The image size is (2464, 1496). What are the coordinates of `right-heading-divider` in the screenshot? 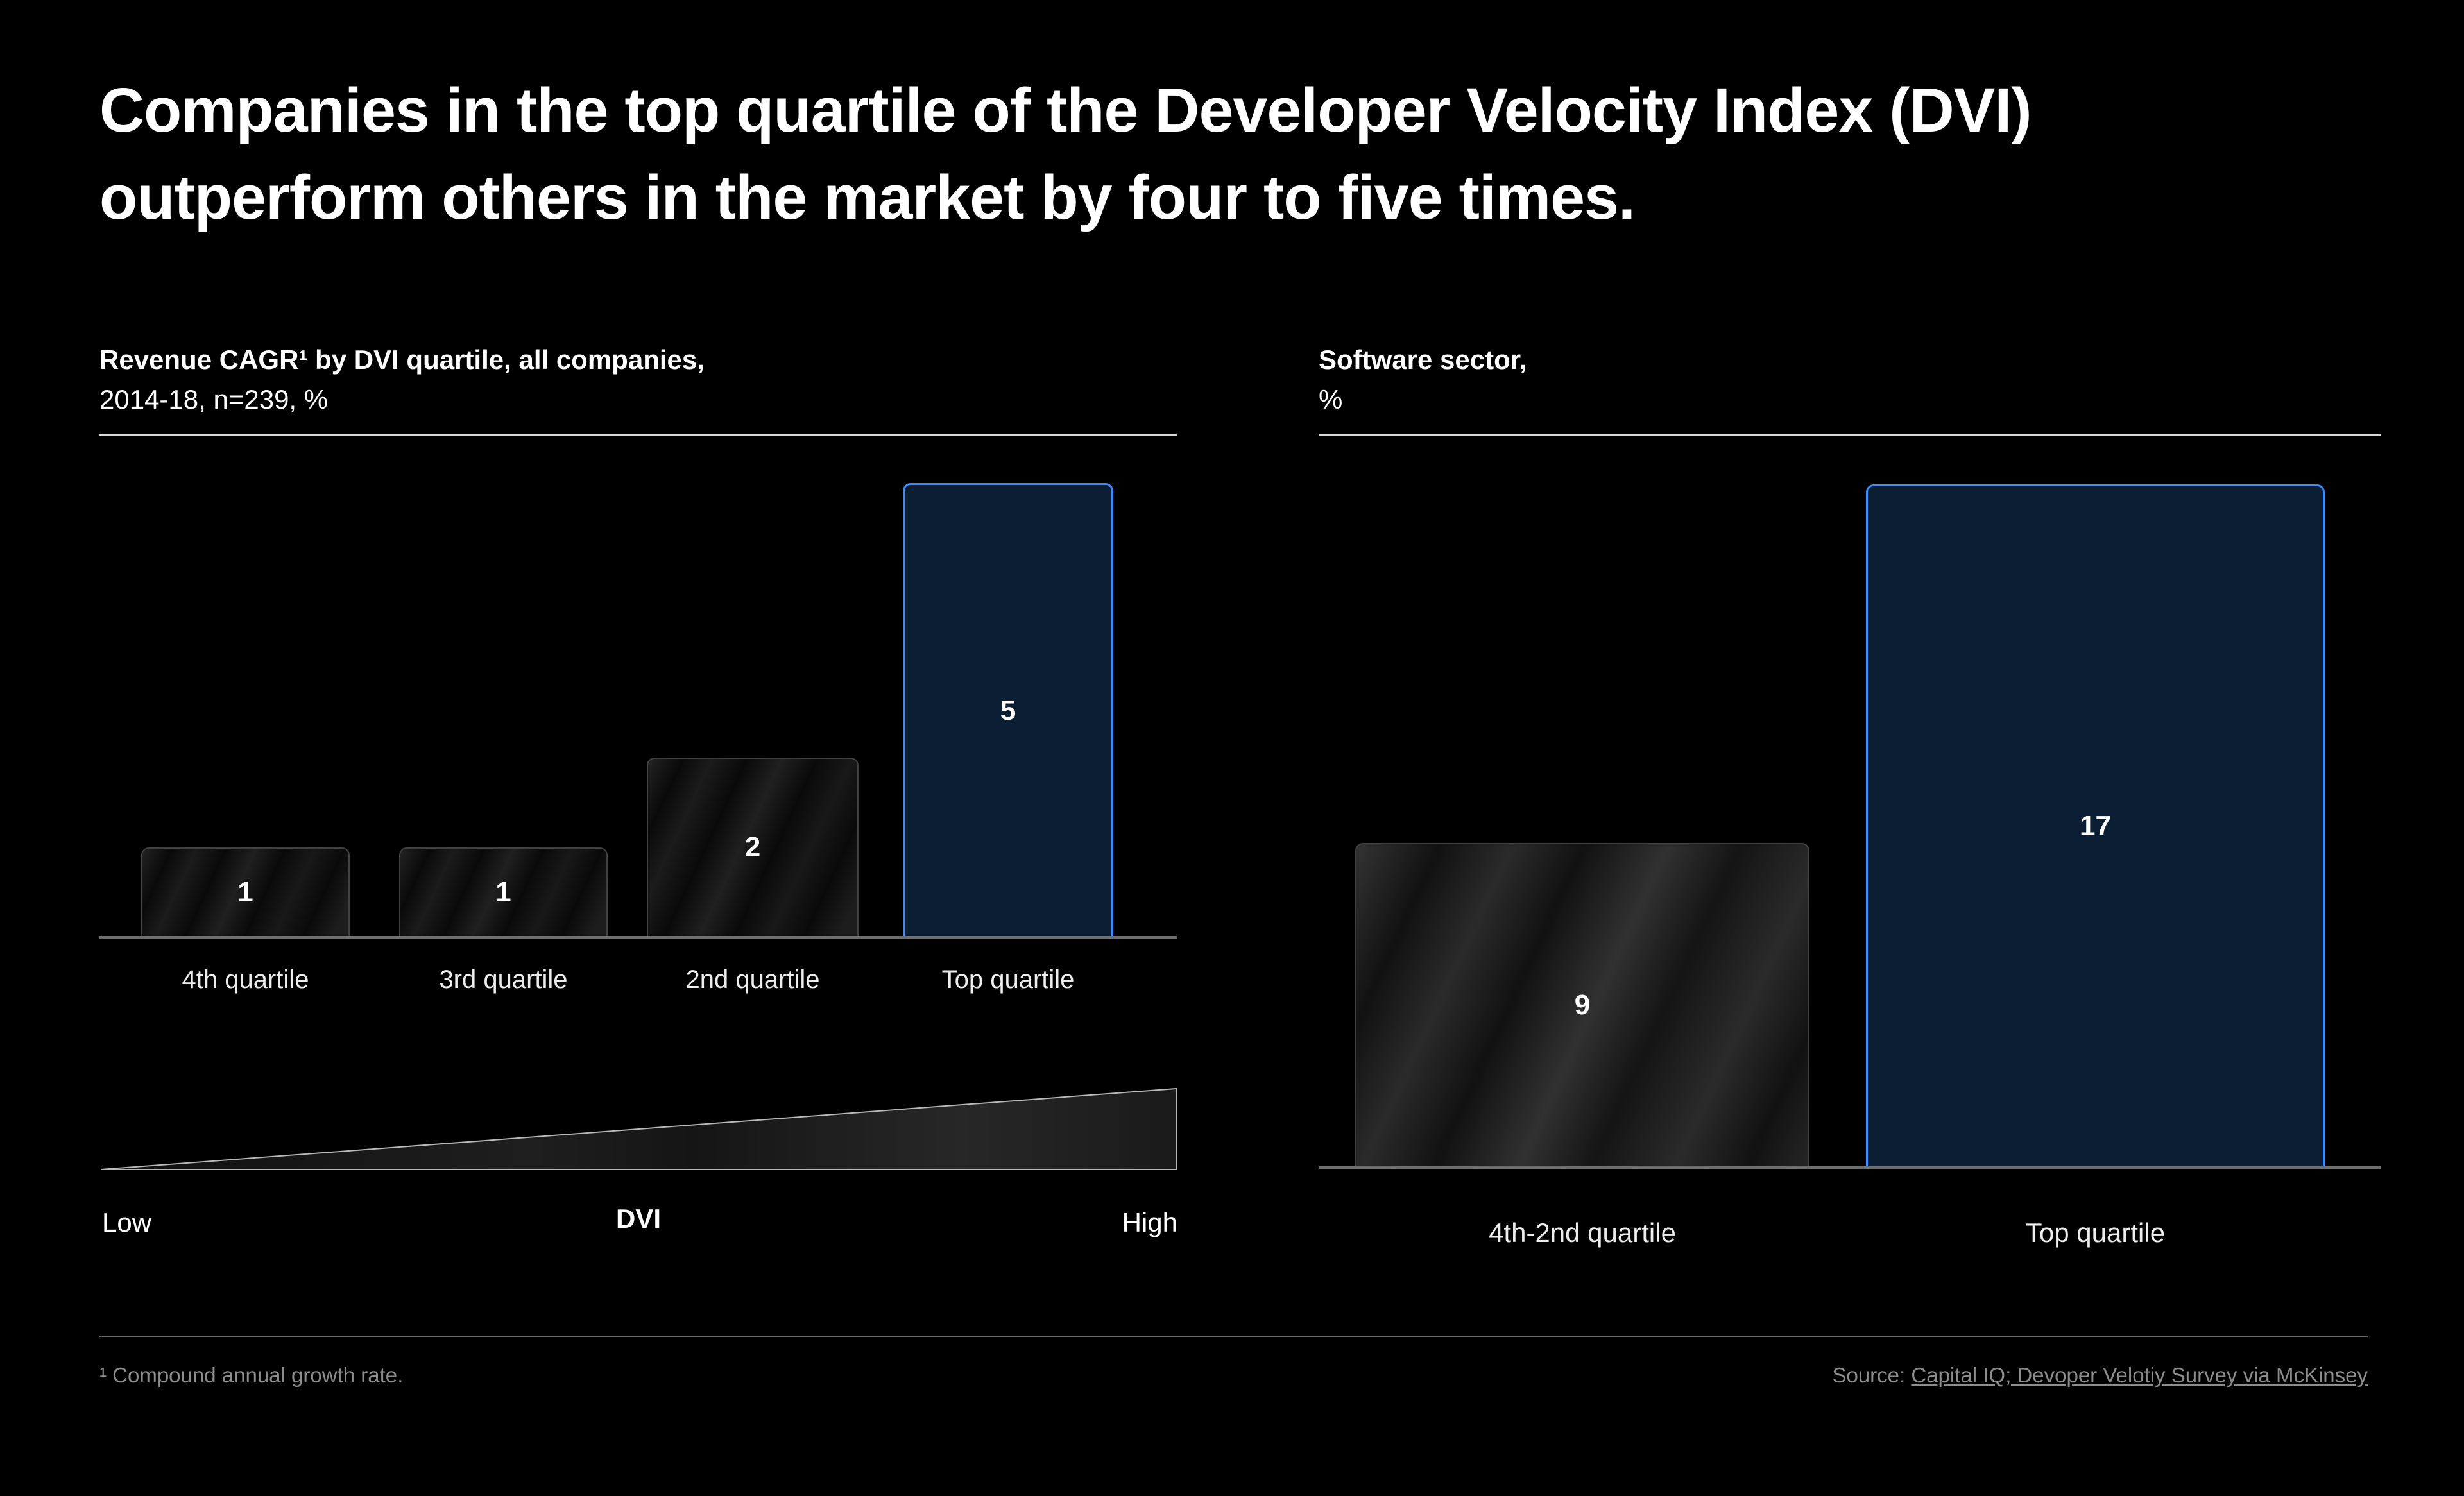 It's located at (1850, 435).